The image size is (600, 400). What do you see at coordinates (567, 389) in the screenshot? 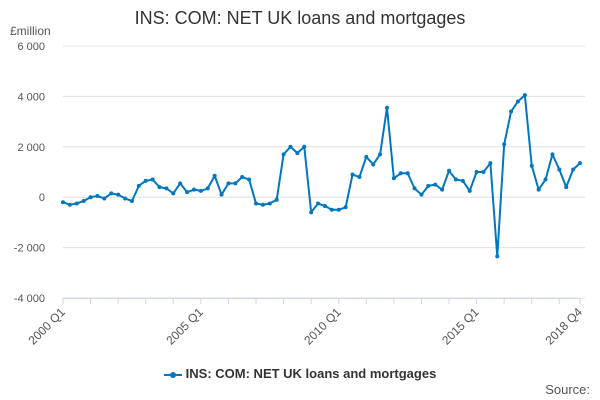
I see `source-label: Source:` at bounding box center [567, 389].